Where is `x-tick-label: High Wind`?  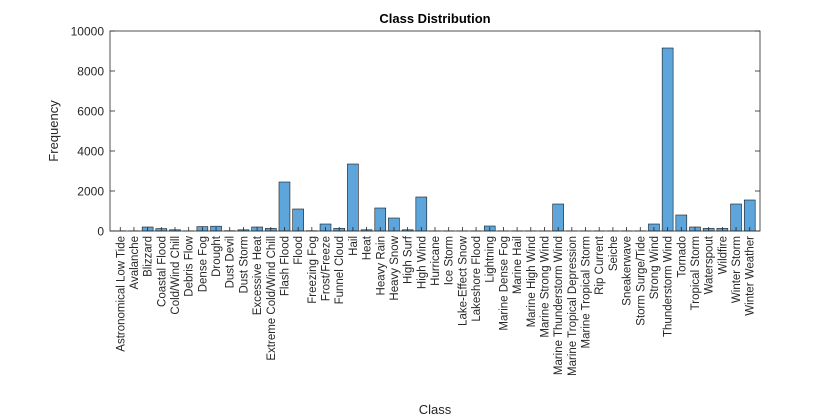 x-tick-label: High Wind is located at coordinates (422, 262).